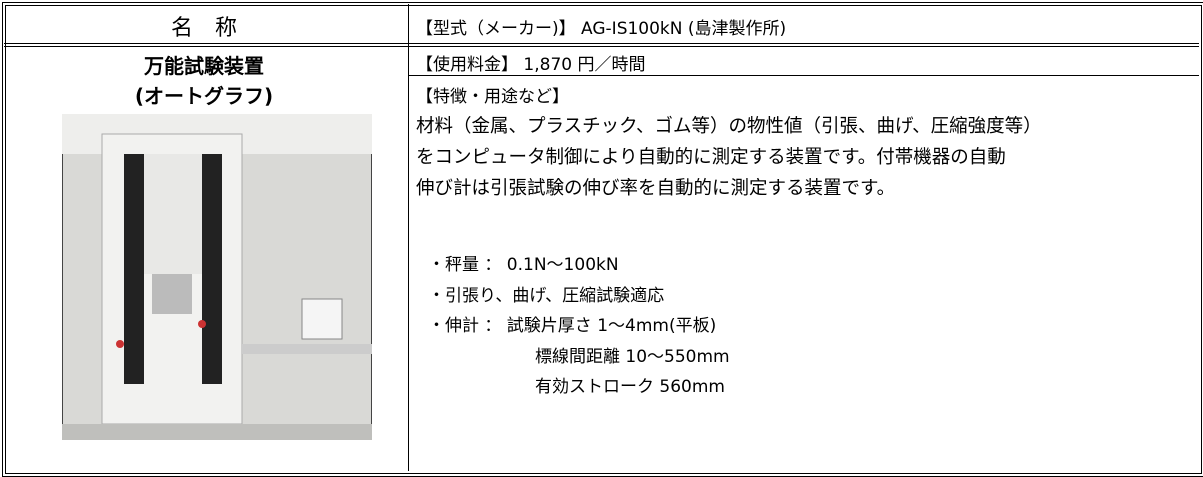  Describe the element at coordinates (492, 97) in the screenshot. I see `features-heading: 【特徴・用途など】` at that location.